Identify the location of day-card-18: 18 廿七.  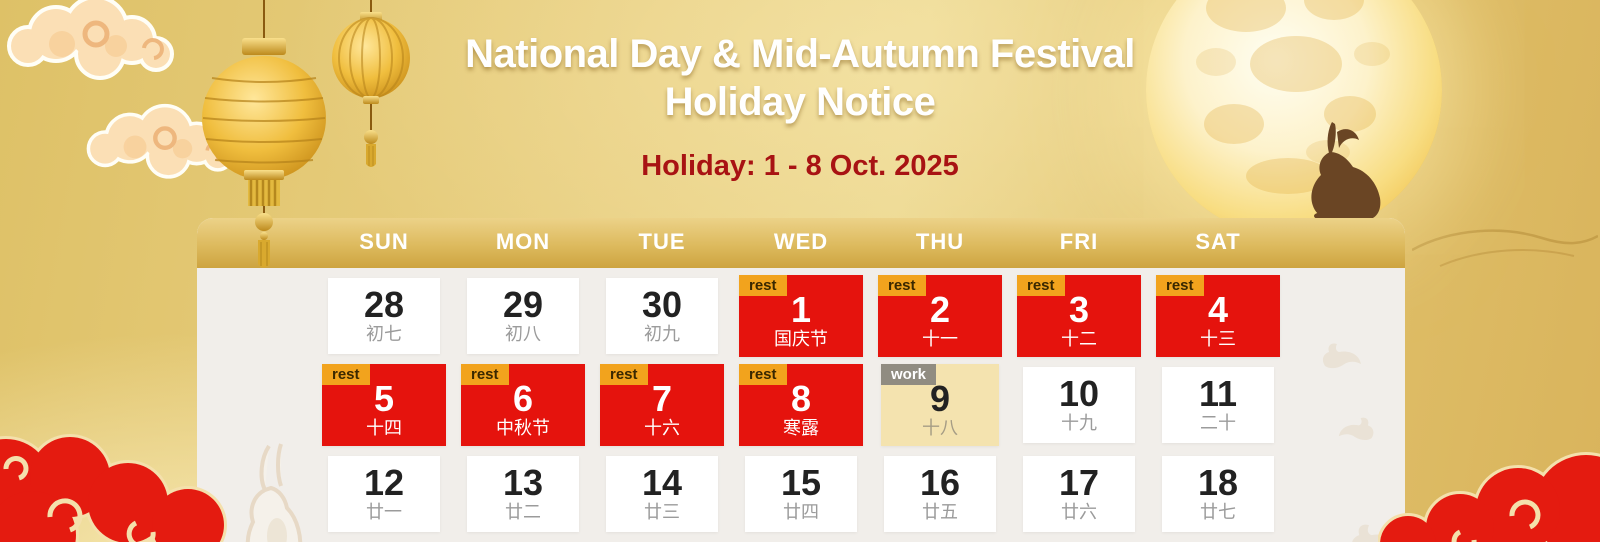
(1218, 493).